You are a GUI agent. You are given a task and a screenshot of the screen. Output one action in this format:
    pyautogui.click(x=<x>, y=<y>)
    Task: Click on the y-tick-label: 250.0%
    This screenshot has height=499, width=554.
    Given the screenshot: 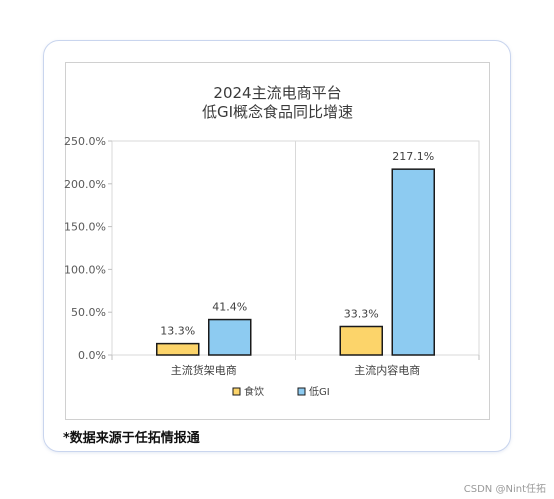 What is the action you would take?
    pyautogui.click(x=85, y=141)
    